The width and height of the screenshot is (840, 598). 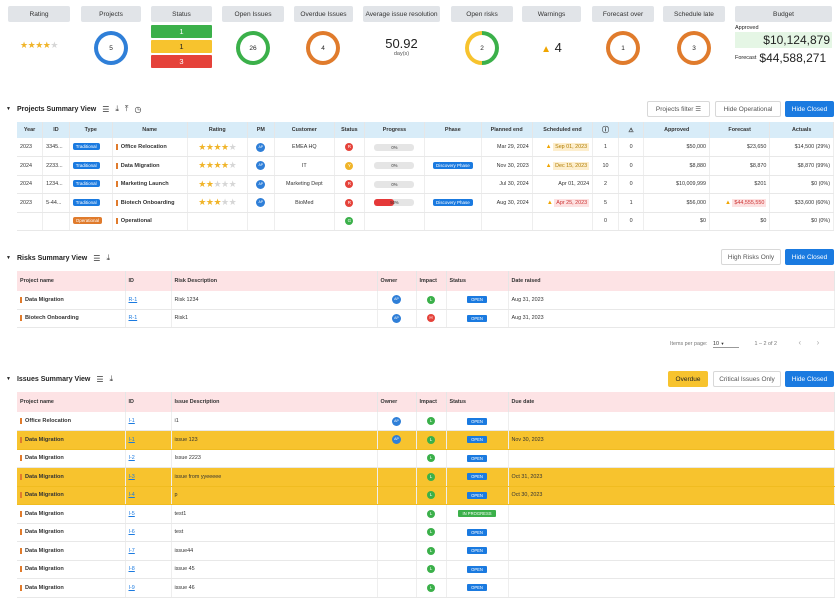 What do you see at coordinates (809, 257) in the screenshot?
I see `risks-hide-closed-button: Hide Closed` at bounding box center [809, 257].